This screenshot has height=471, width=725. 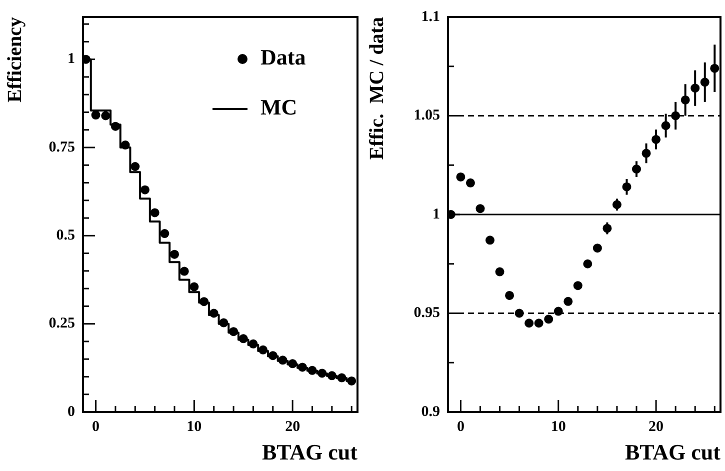 What do you see at coordinates (430, 412) in the screenshot?
I see `y-tick-label: 0.9` at bounding box center [430, 412].